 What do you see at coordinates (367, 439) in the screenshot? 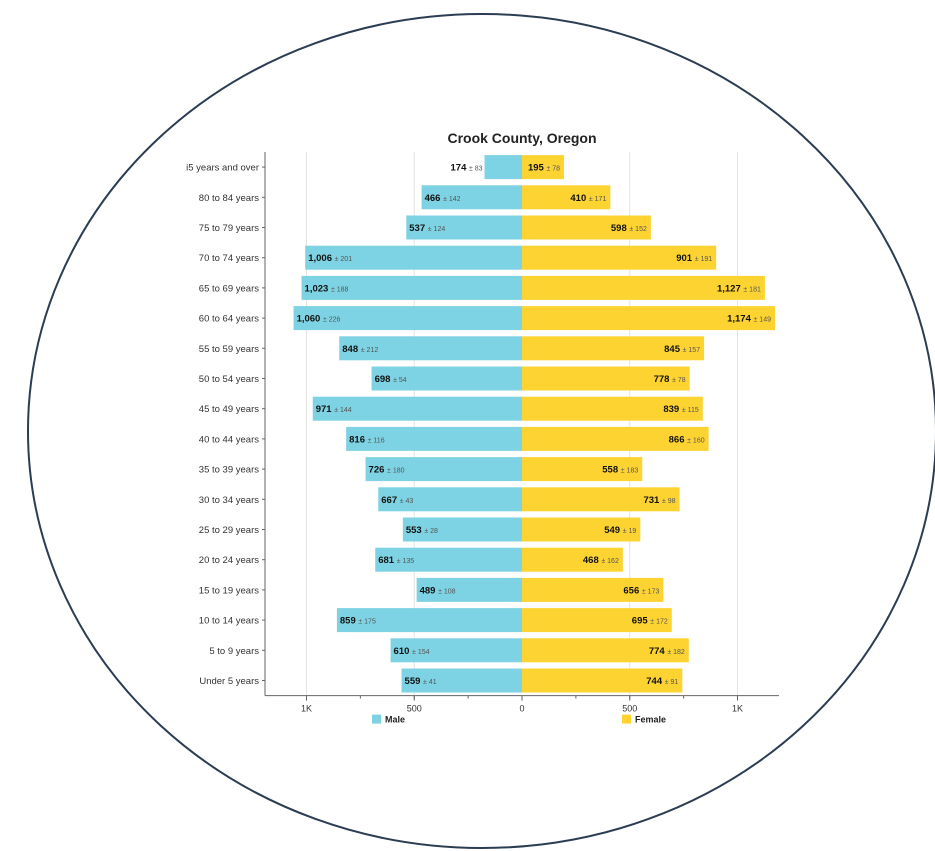
I see `male-value-label: 816 ± 116` at bounding box center [367, 439].